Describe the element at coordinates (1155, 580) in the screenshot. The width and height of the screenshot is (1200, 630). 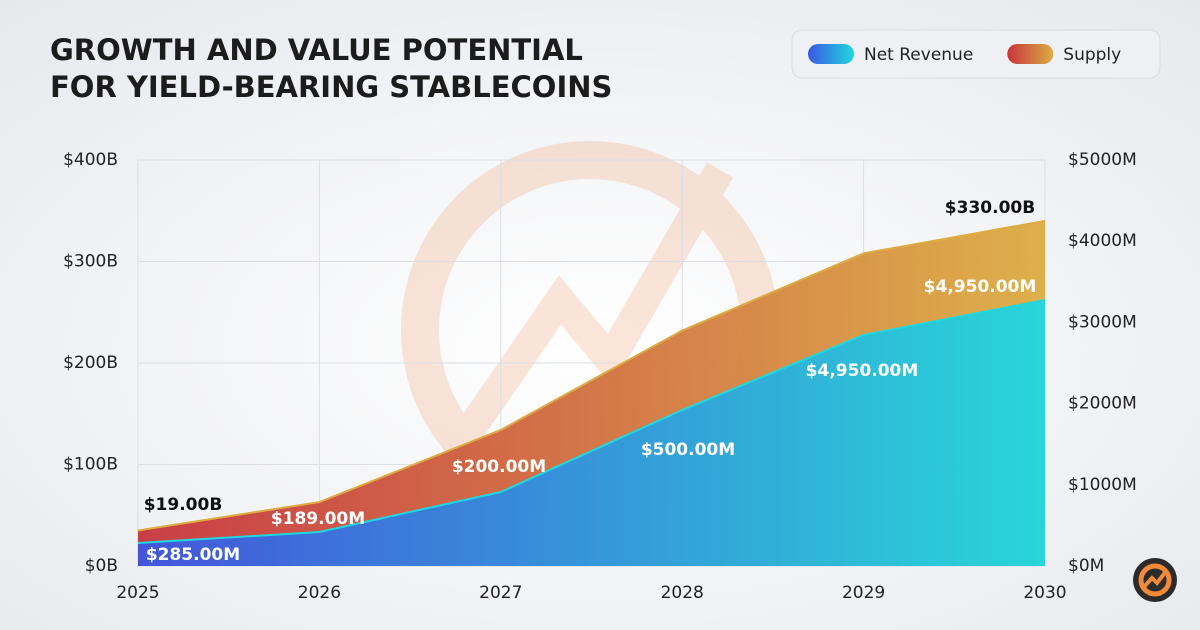
I see `logo` at that location.